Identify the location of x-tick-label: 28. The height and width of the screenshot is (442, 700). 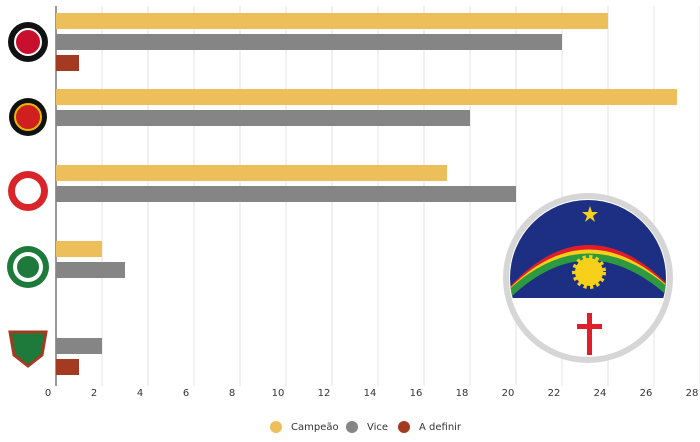
(692, 393).